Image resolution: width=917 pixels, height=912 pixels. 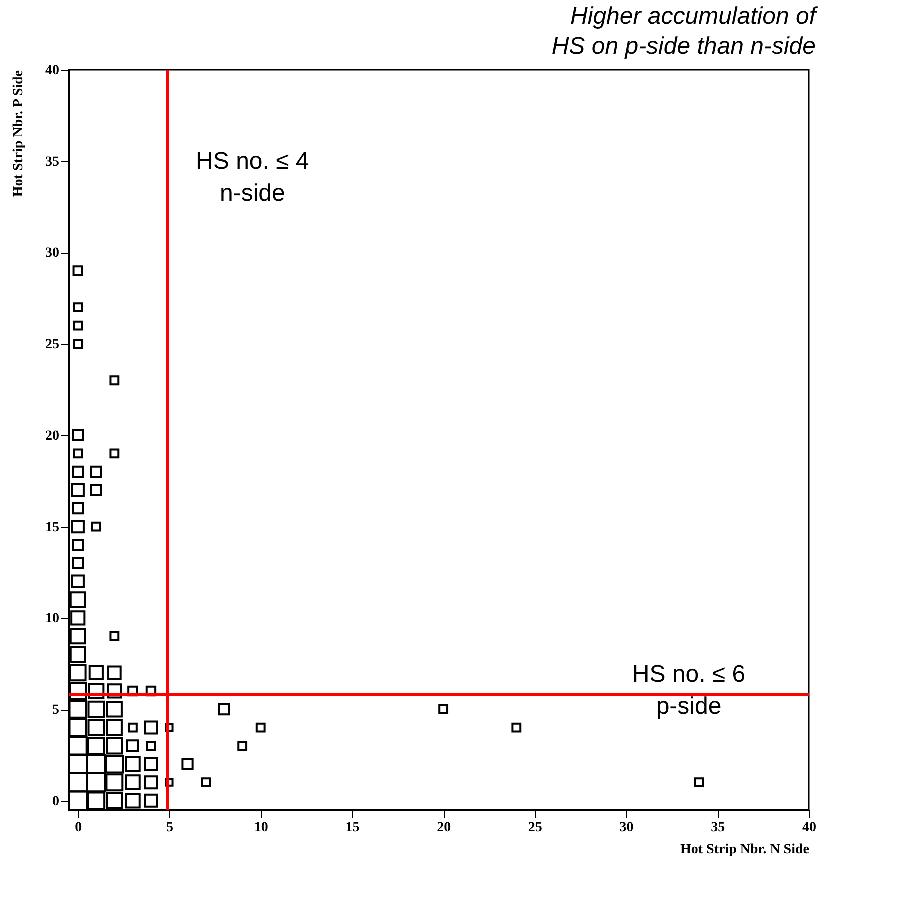 I want to click on x-axis-title: Hot Strip Nbr. N Side, so click(x=745, y=850).